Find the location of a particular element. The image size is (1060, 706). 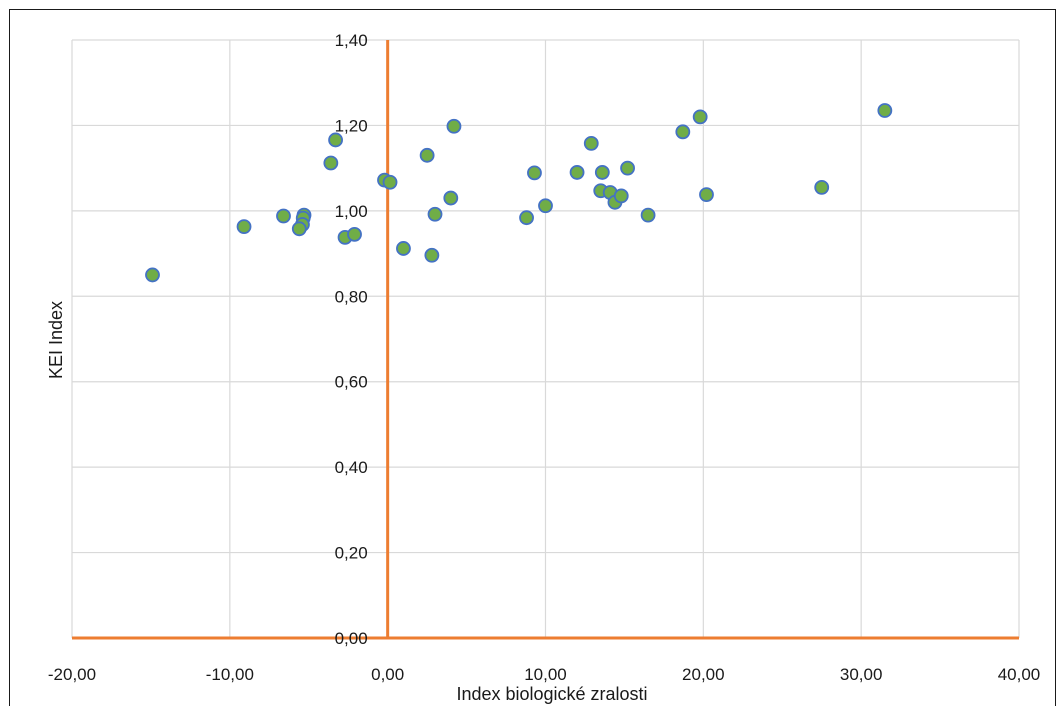

x-tick-label: 0,00 is located at coordinates (387, 674).